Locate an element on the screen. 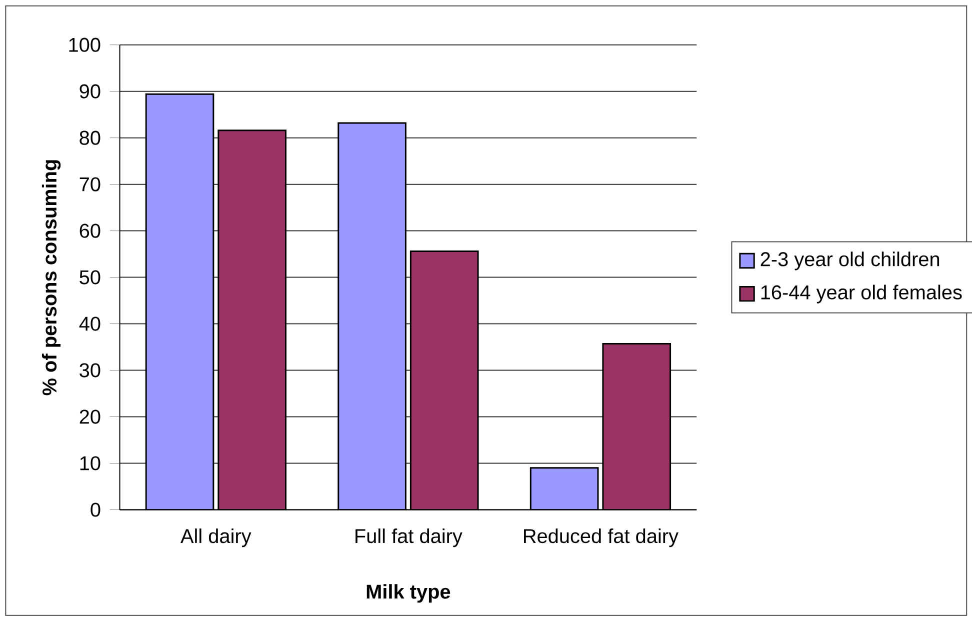 This screenshot has height=621, width=972. y-tick-label: 60 is located at coordinates (90, 231).